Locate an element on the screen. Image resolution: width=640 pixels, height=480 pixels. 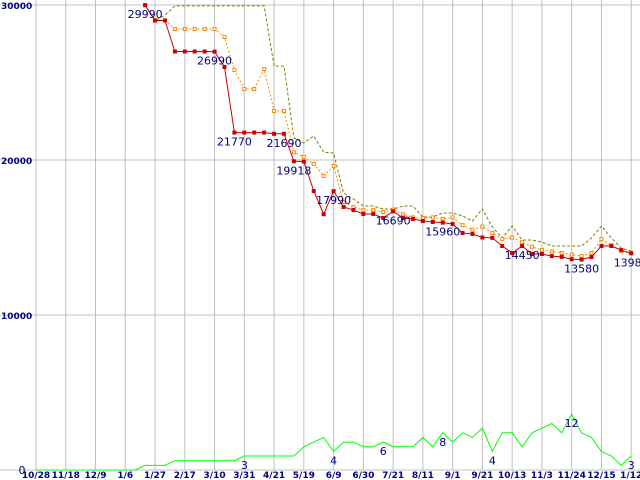
x-tick-label: 6/30 is located at coordinates (363, 475).